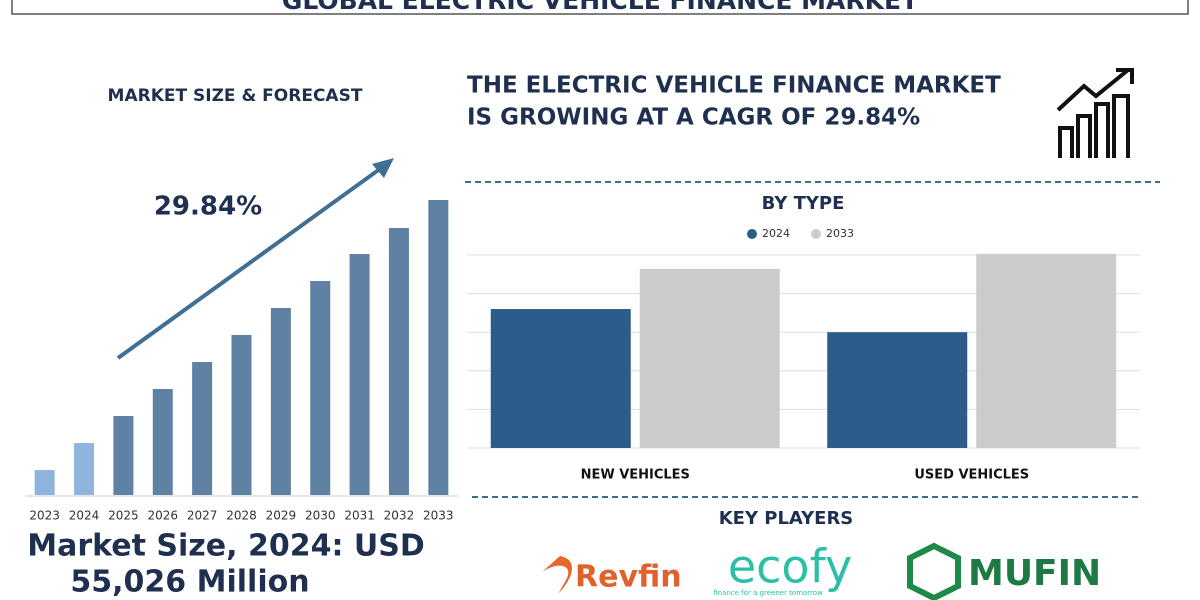 This screenshot has width=1200, height=600. I want to click on x-tick-label: 2033, so click(438, 516).